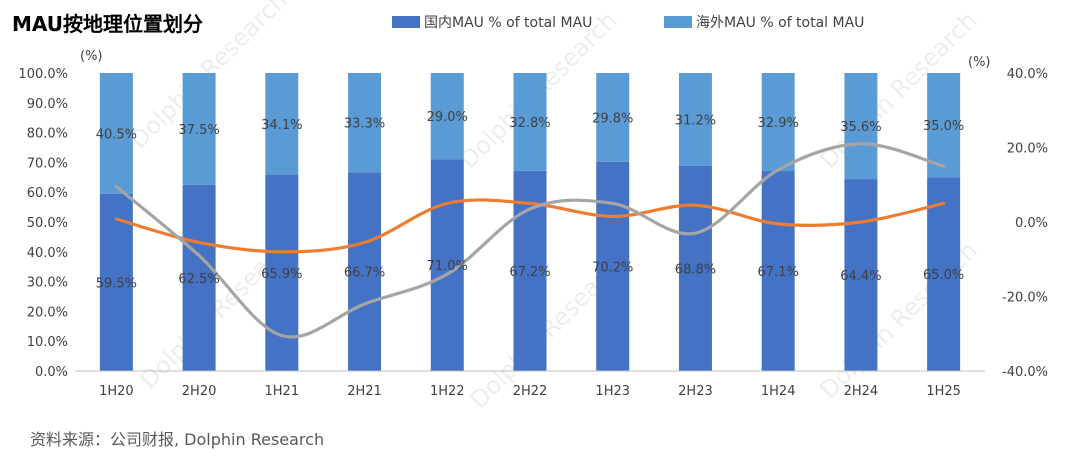  I want to click on data-label-overseas: 34.1%, so click(281, 125).